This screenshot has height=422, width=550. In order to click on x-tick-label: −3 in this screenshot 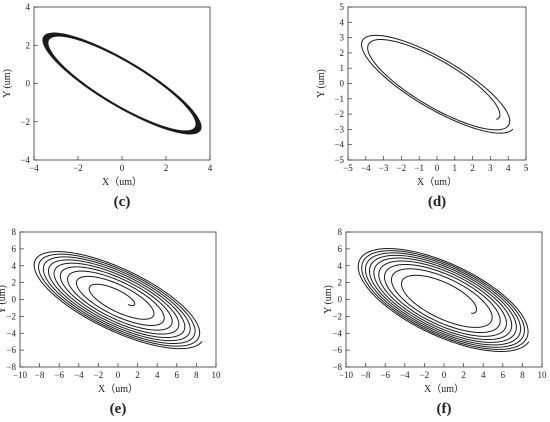, I will do `click(384, 168)`.